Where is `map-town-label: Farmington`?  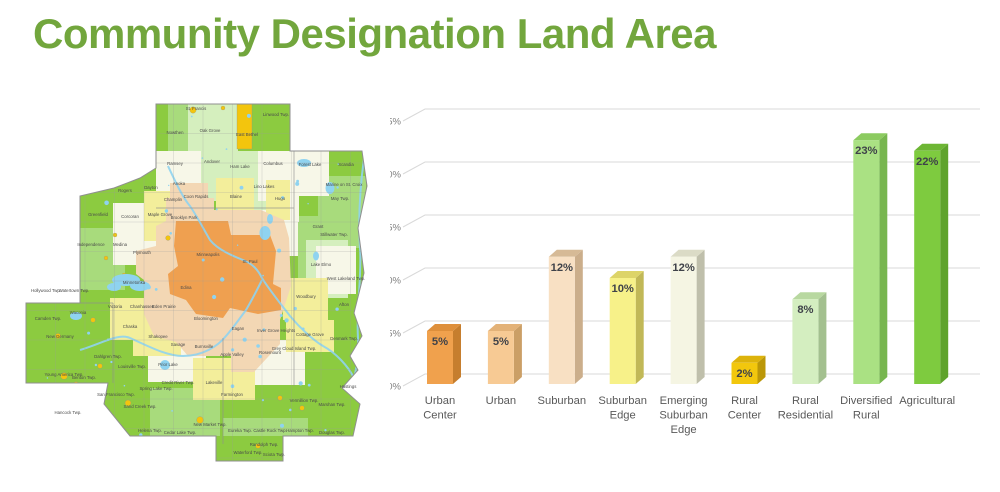
map-town-label: Farmington is located at coordinates (232, 394).